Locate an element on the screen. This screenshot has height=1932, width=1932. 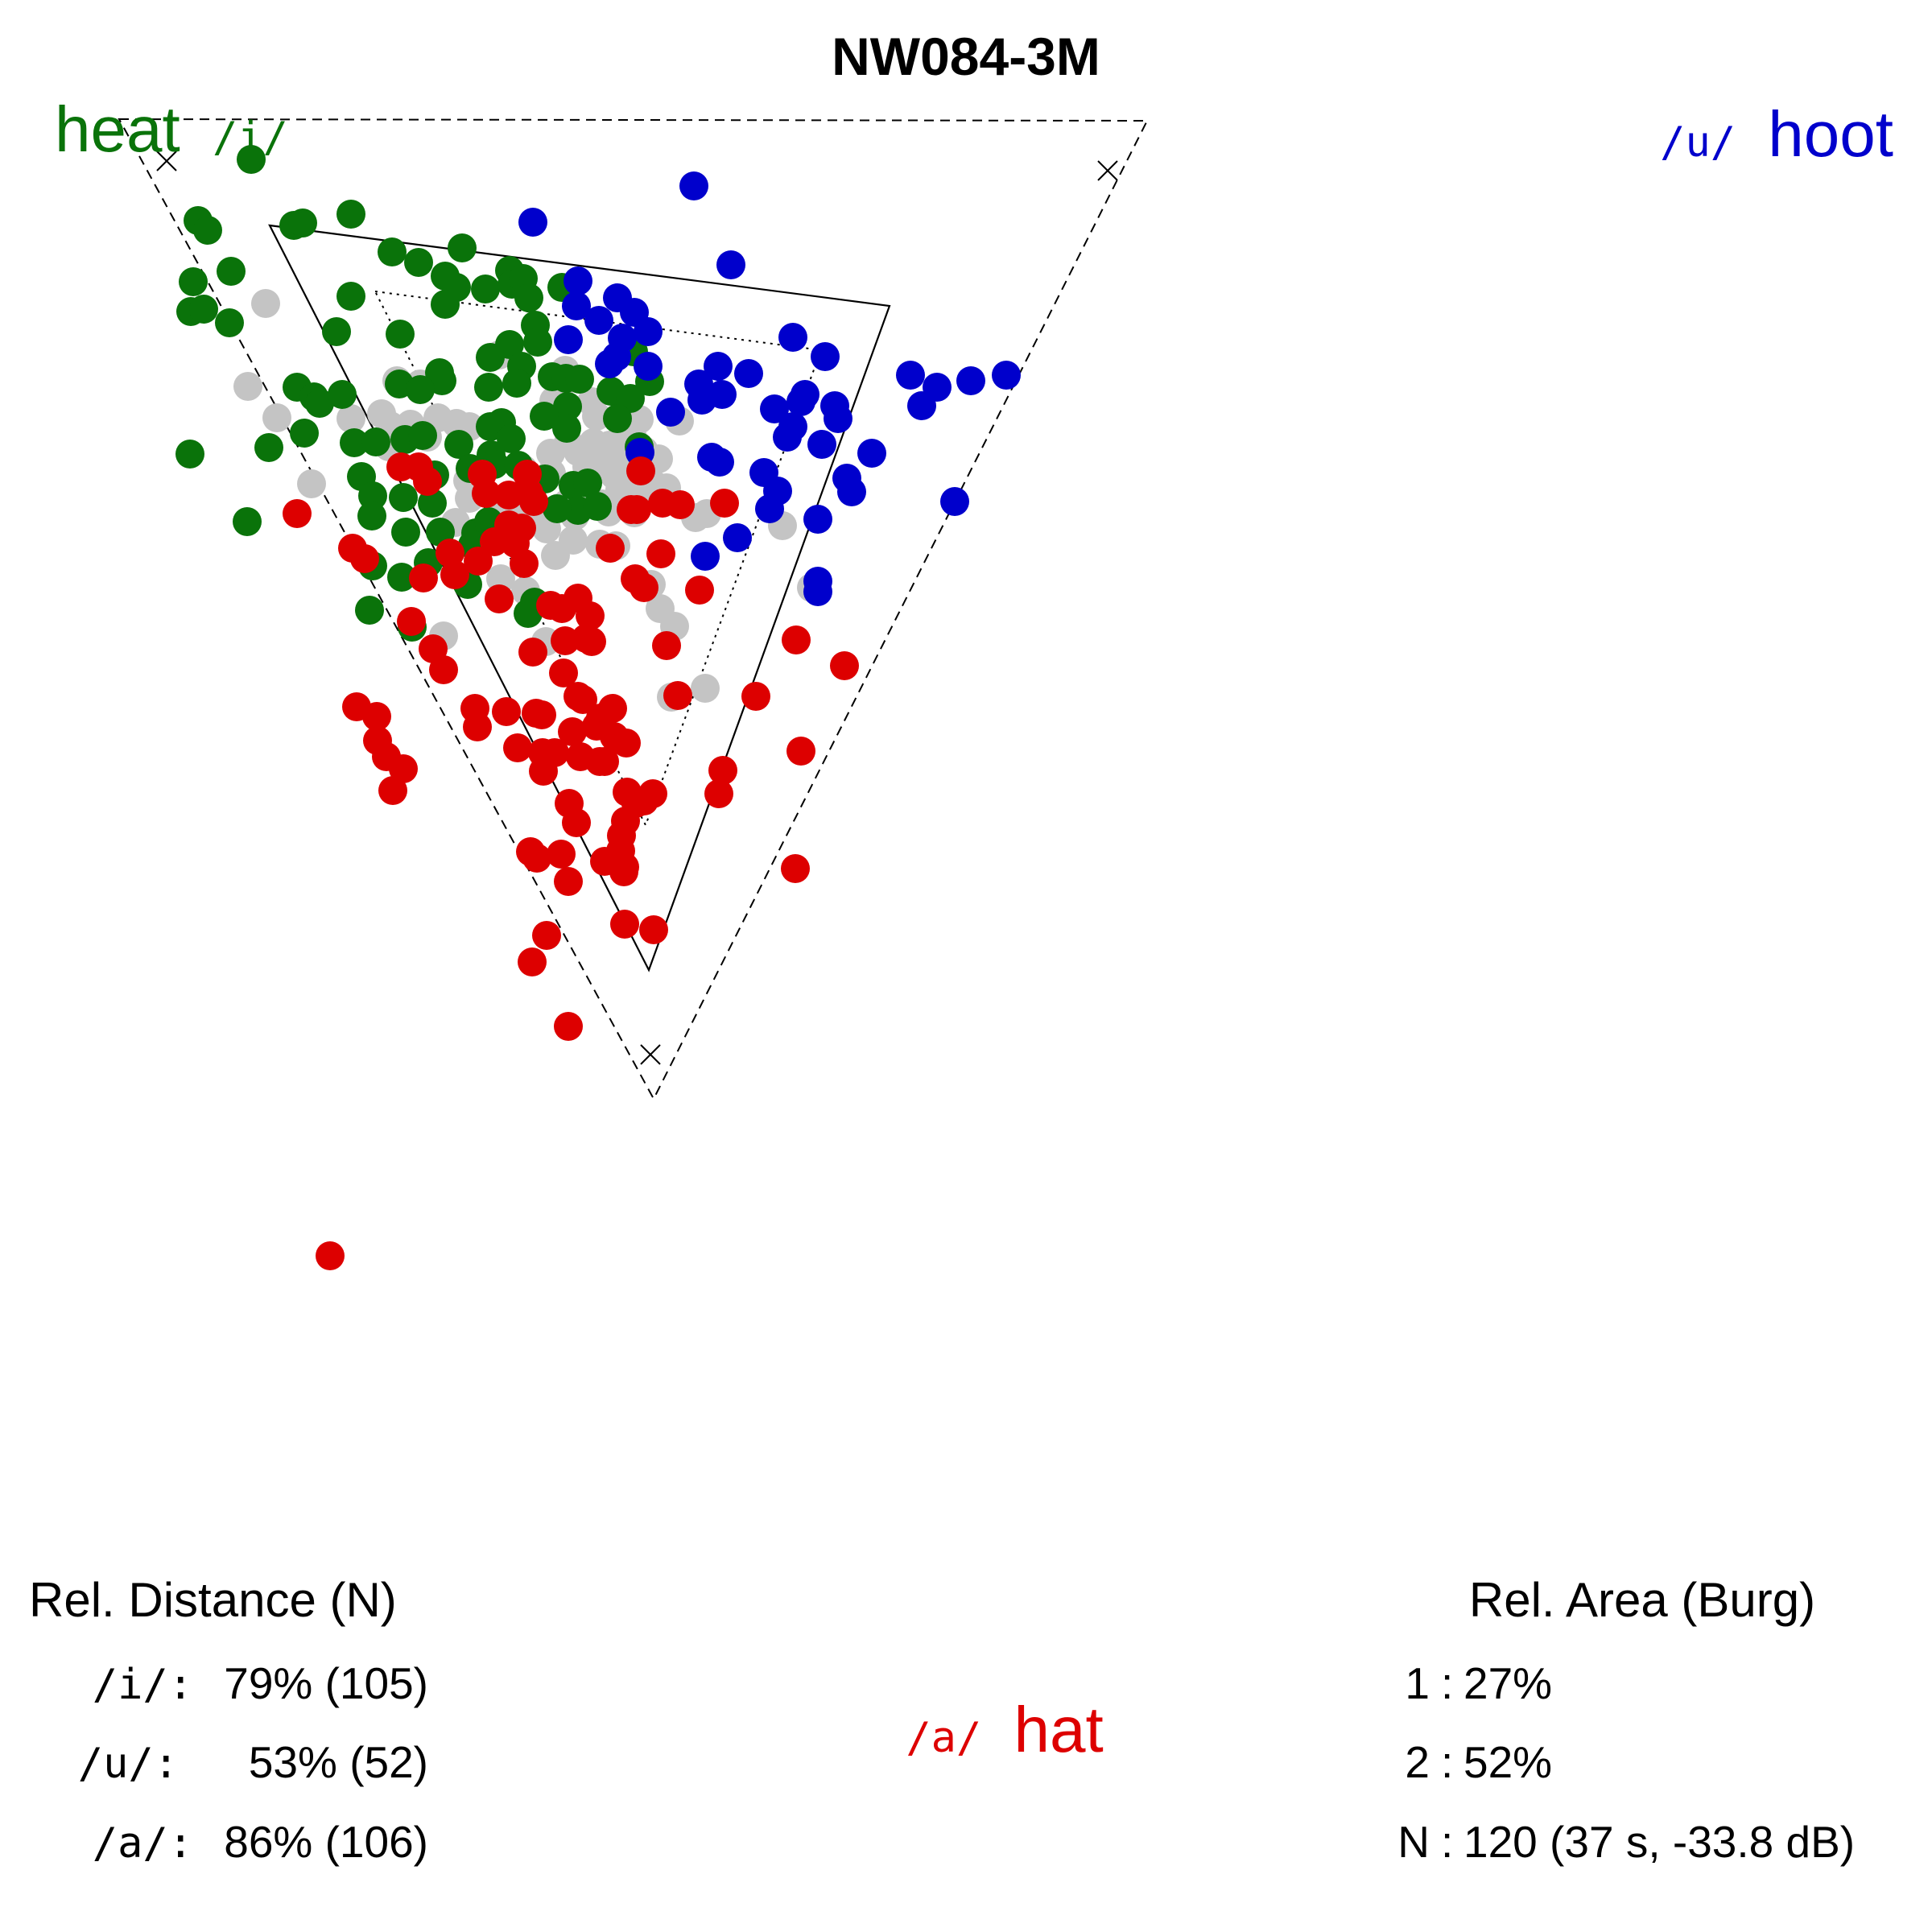
rel-area-heading: Rel. Area (Burg) is located at coordinates (1642, 1600).